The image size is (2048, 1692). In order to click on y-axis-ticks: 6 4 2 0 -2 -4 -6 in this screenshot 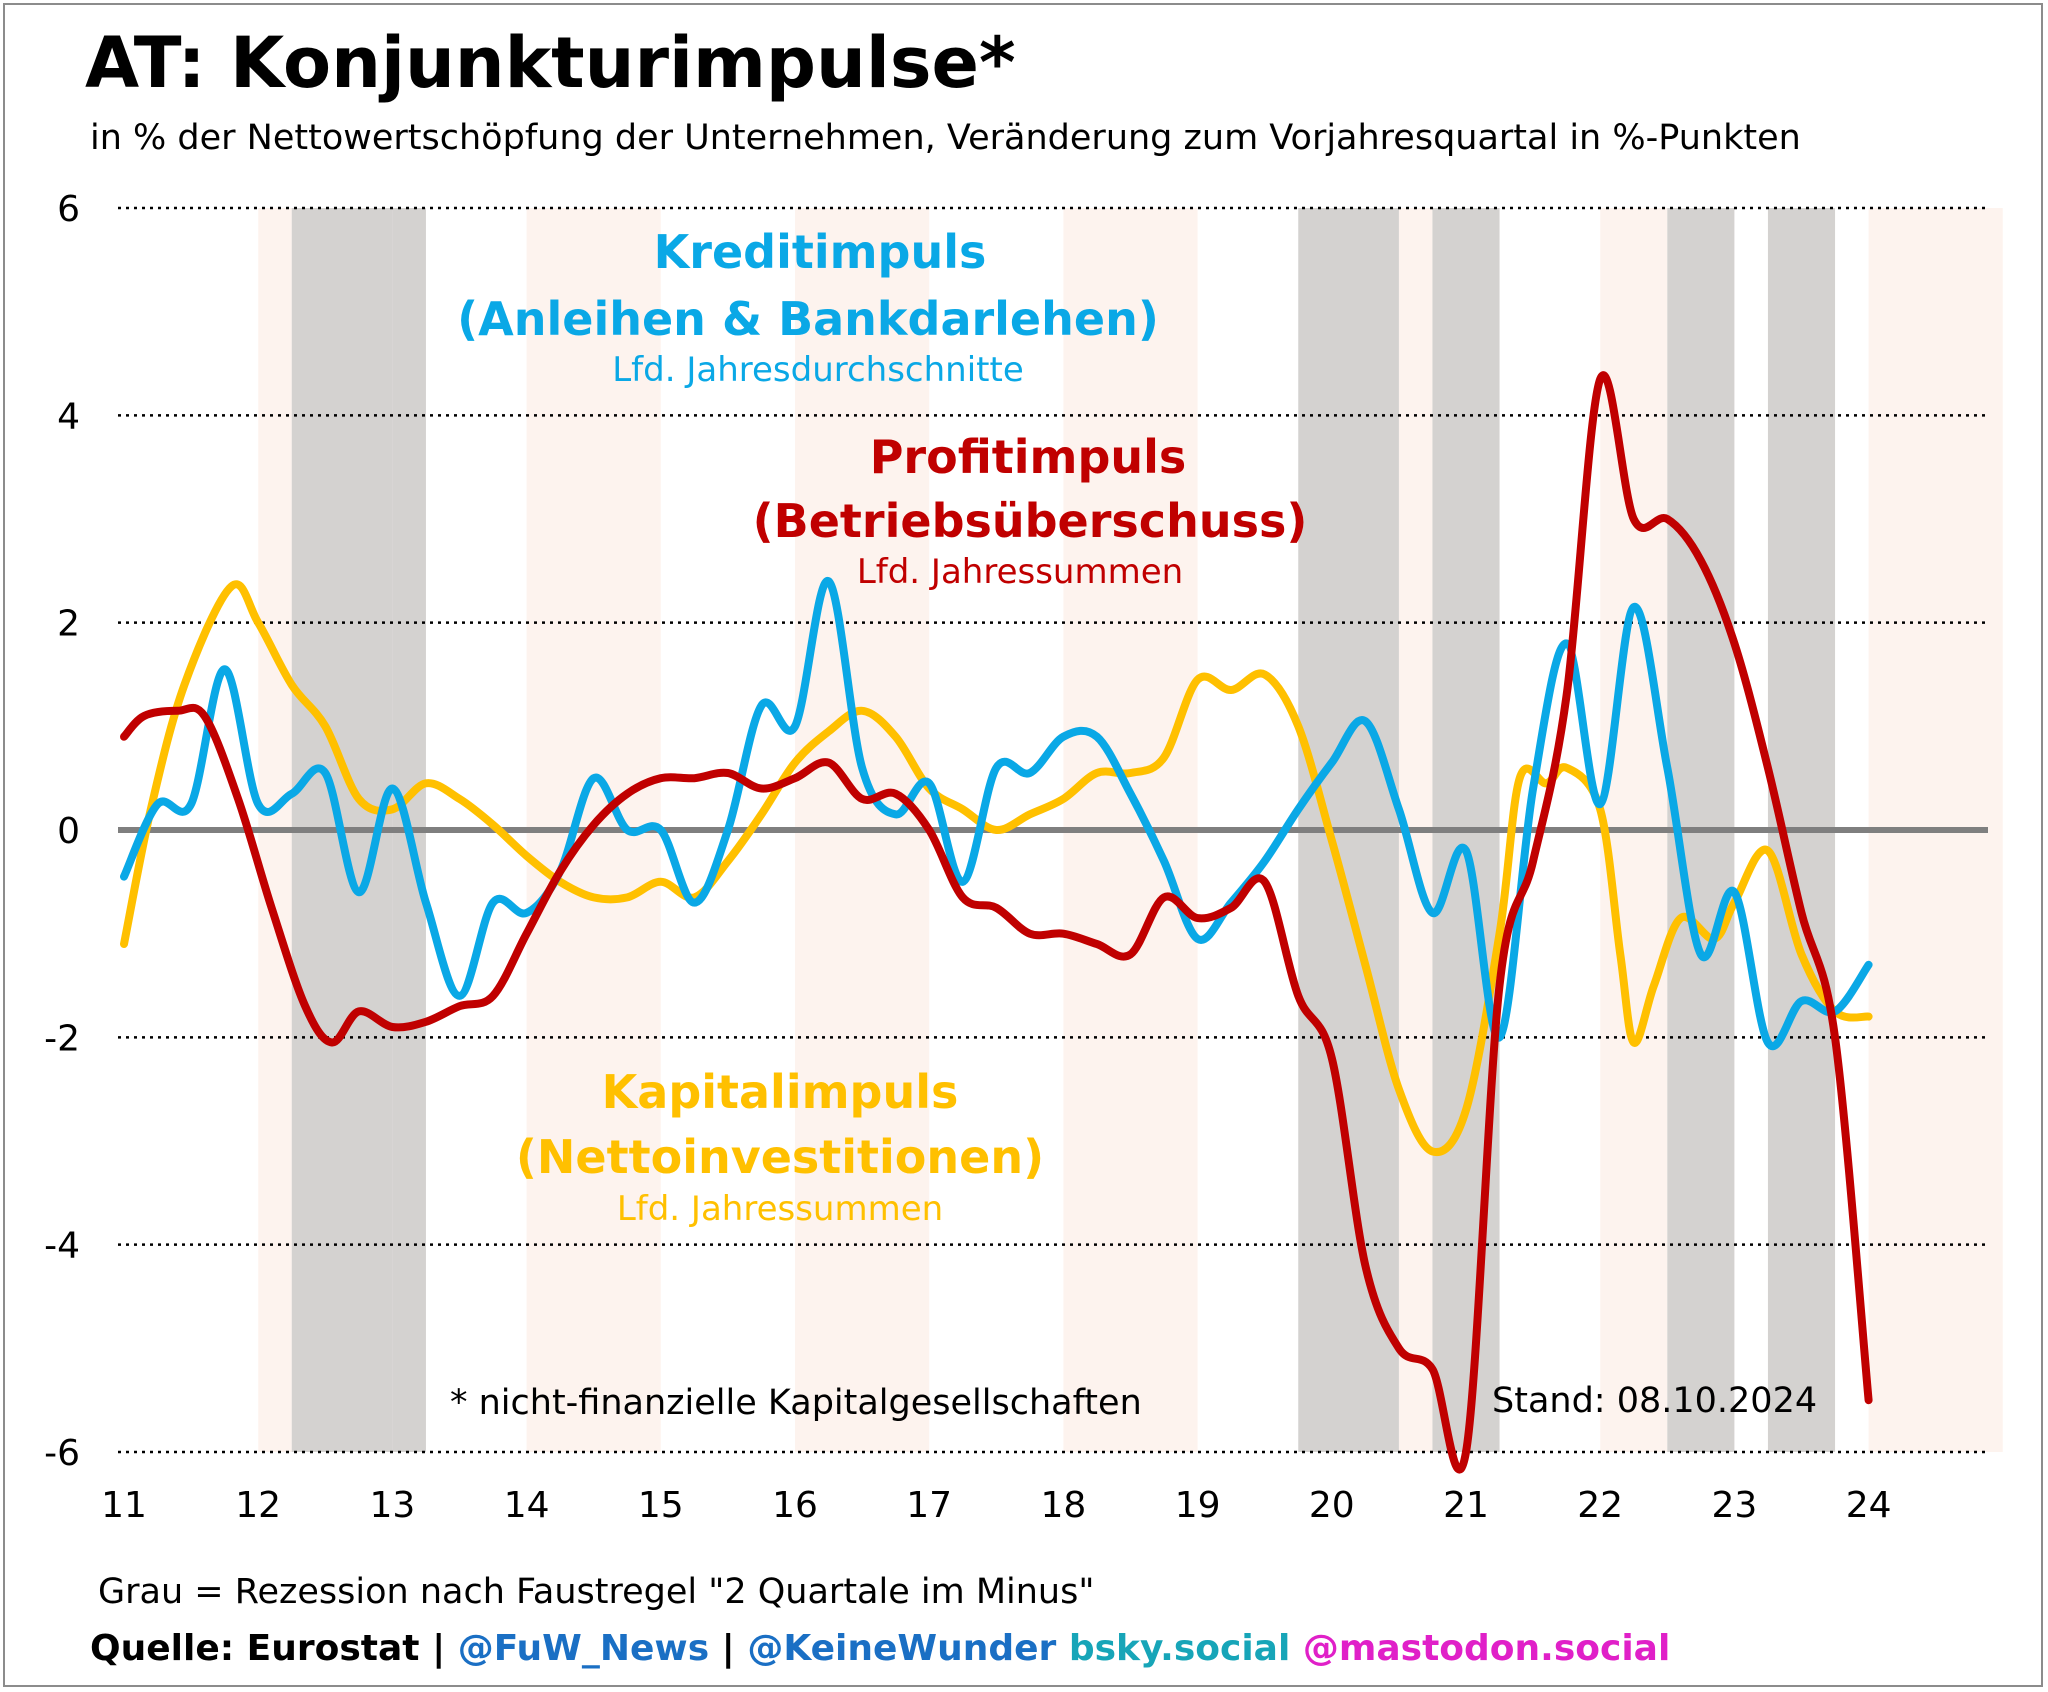, I will do `click(62, 831)`.